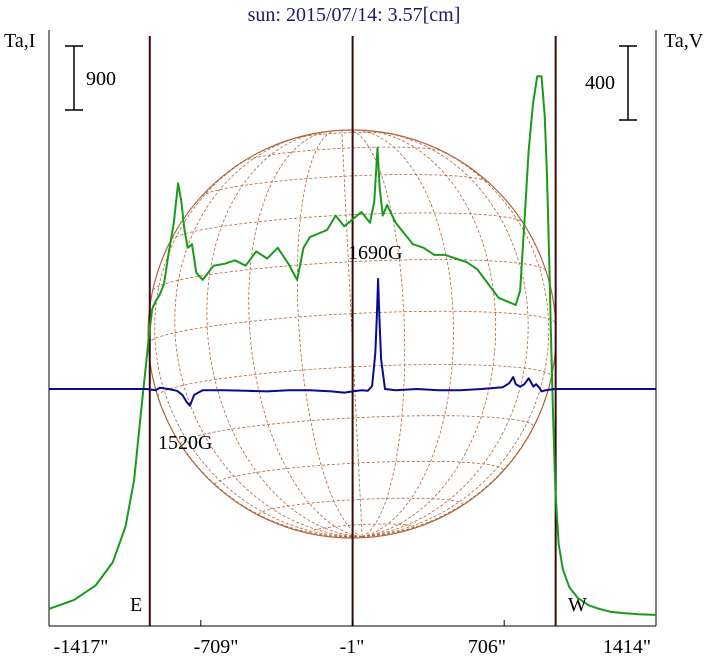 The width and height of the screenshot is (708, 662). What do you see at coordinates (354, 15) in the screenshot?
I see `chart-title: sun: 2015/07/14: 3.57[cm]` at bounding box center [354, 15].